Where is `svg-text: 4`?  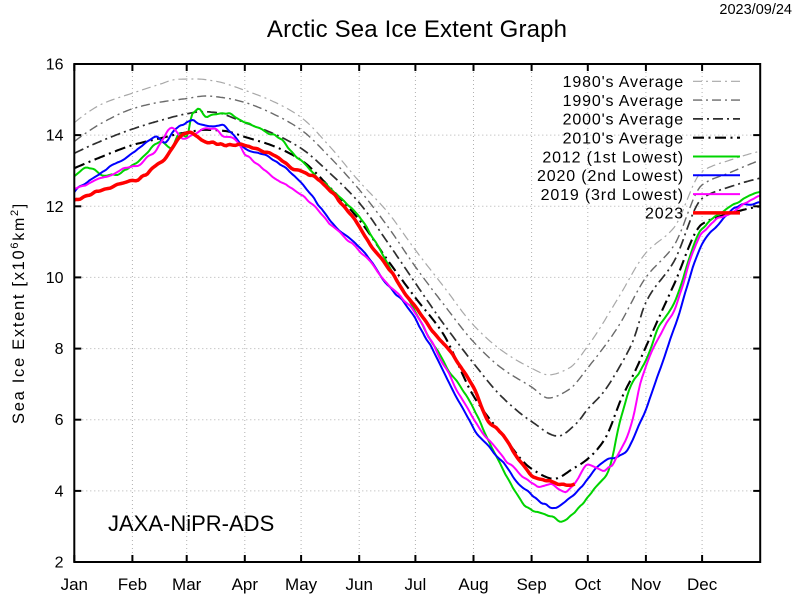
svg-text: 4 is located at coordinates (59, 491).